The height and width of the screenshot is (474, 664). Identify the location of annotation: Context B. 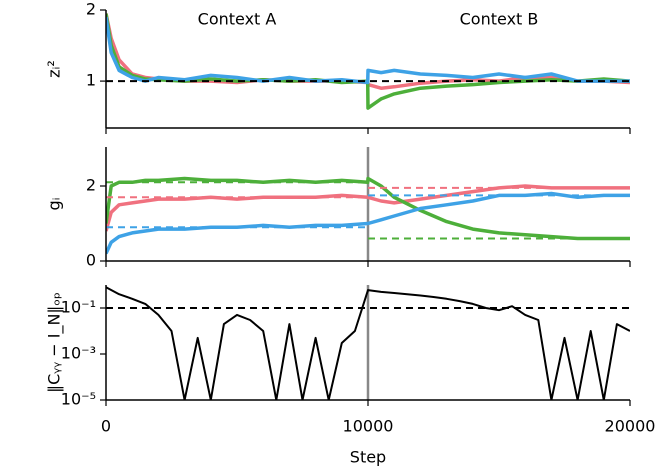
(499, 19).